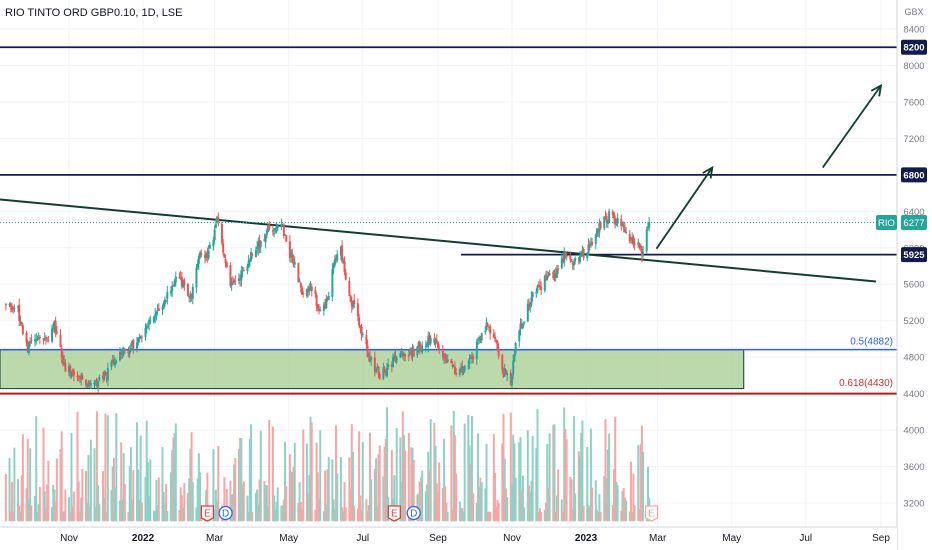  I want to click on event-marker-label: E, so click(394, 514).